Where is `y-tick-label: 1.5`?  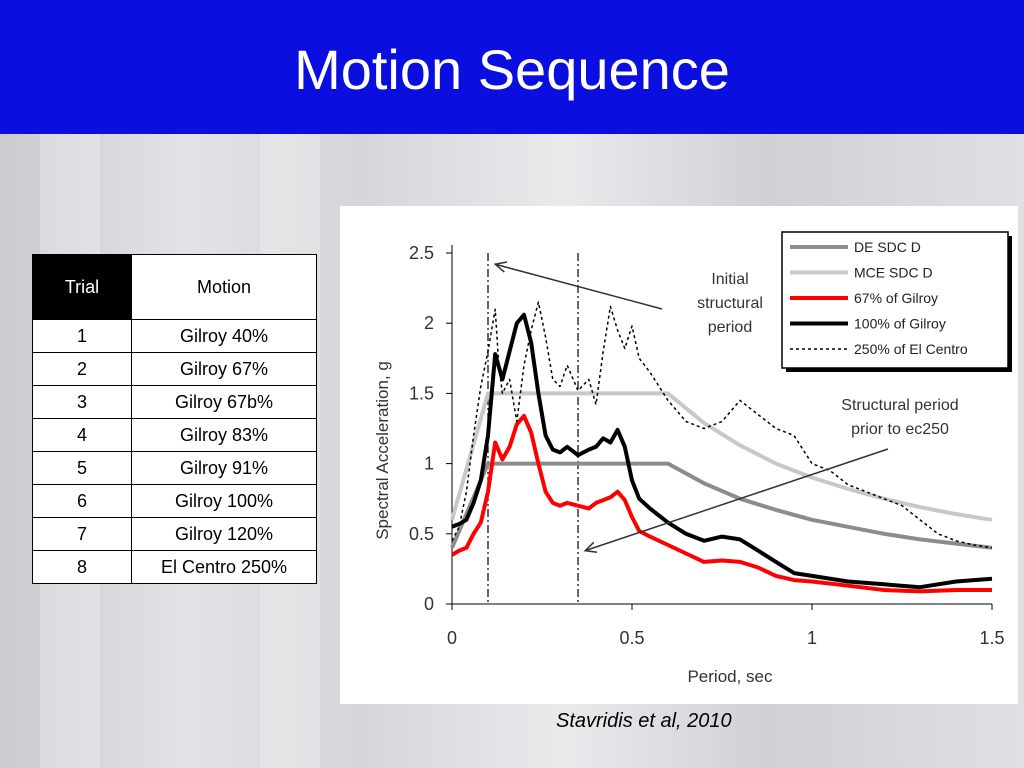
y-tick-label: 1.5 is located at coordinates (421, 393).